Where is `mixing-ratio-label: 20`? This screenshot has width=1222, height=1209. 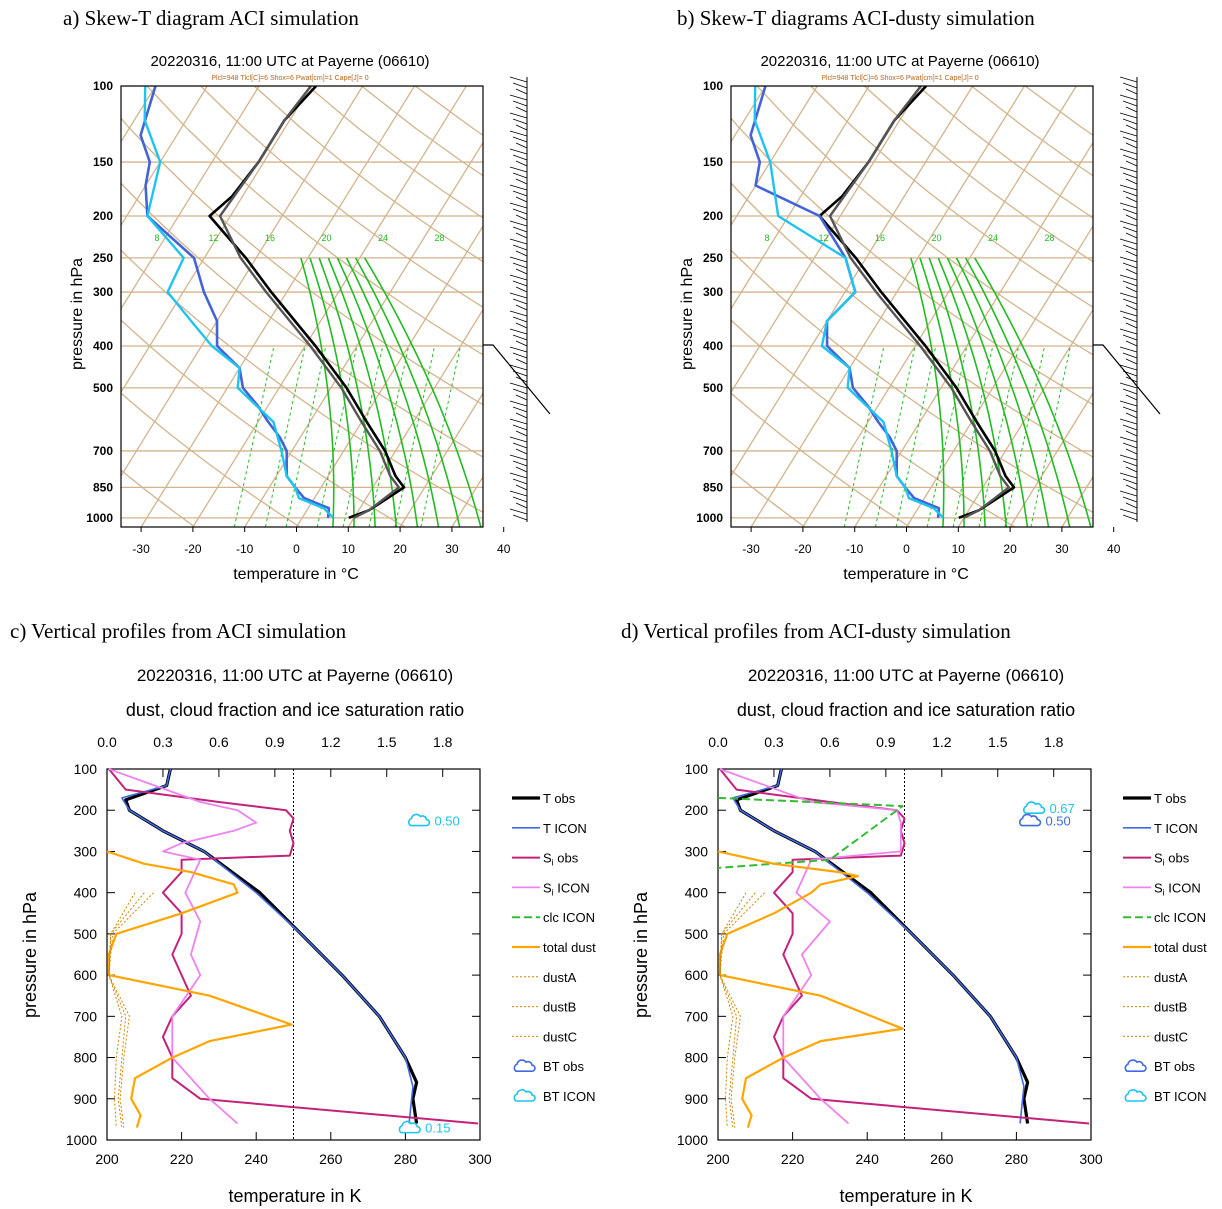
mixing-ratio-label: 20 is located at coordinates (936, 238).